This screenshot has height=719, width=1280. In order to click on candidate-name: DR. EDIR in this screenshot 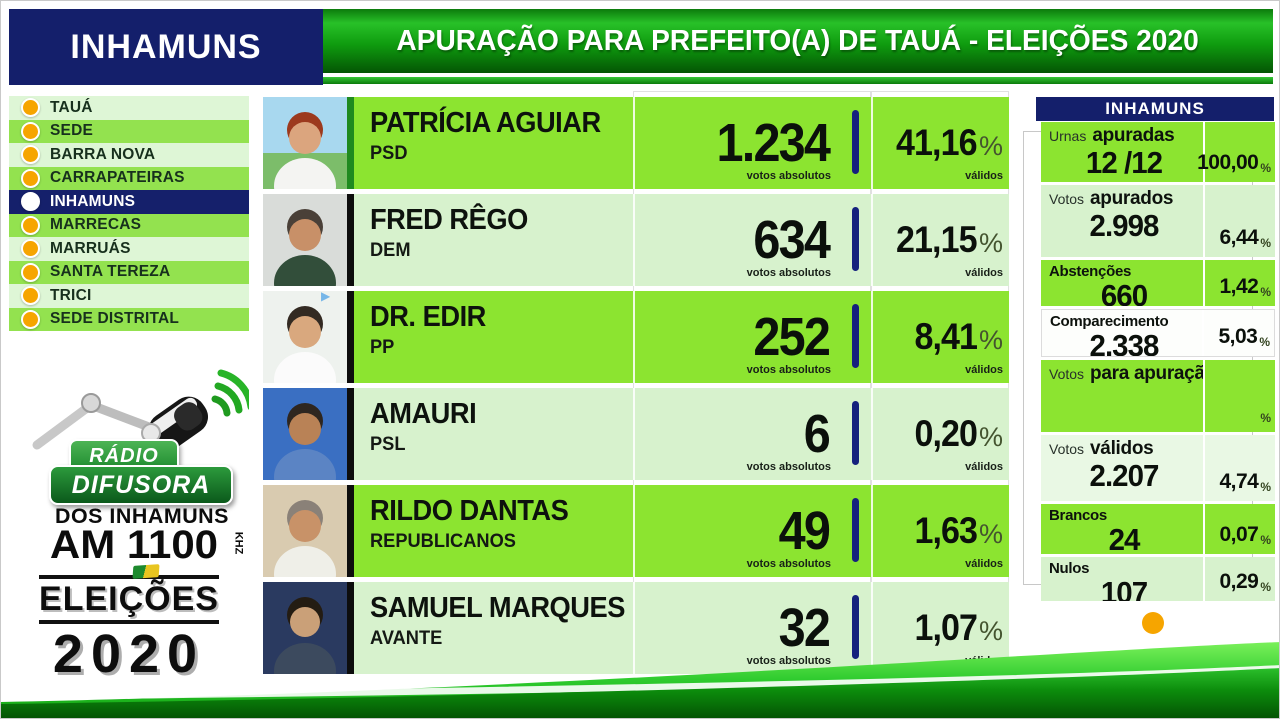, I will do `click(428, 317)`.